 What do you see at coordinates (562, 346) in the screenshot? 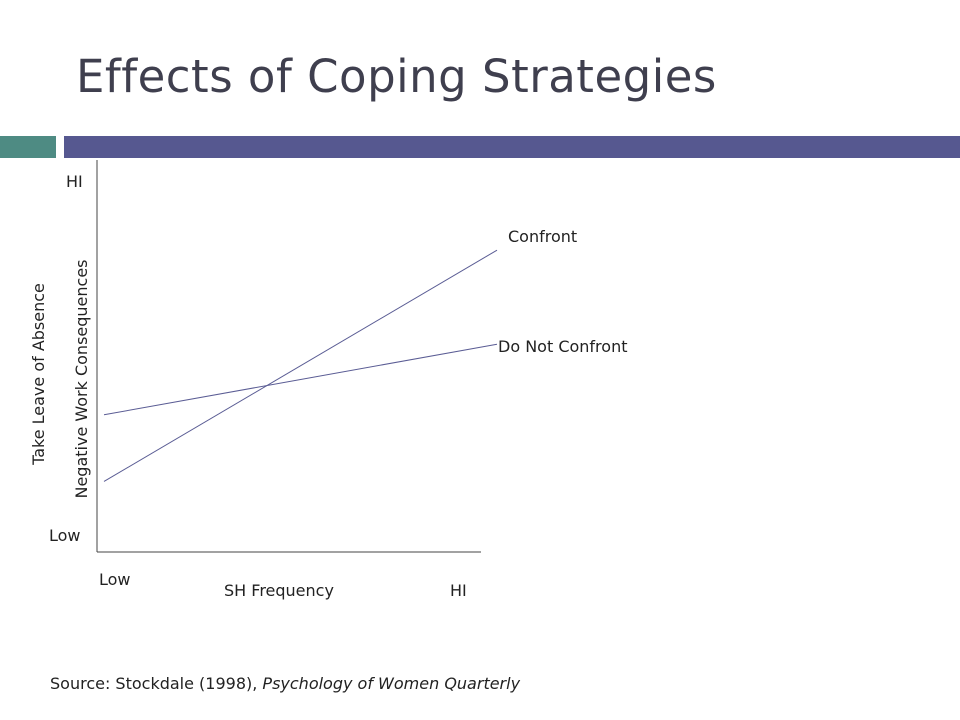
I see `series-label-do-not-confront: Do Not Confront` at bounding box center [562, 346].